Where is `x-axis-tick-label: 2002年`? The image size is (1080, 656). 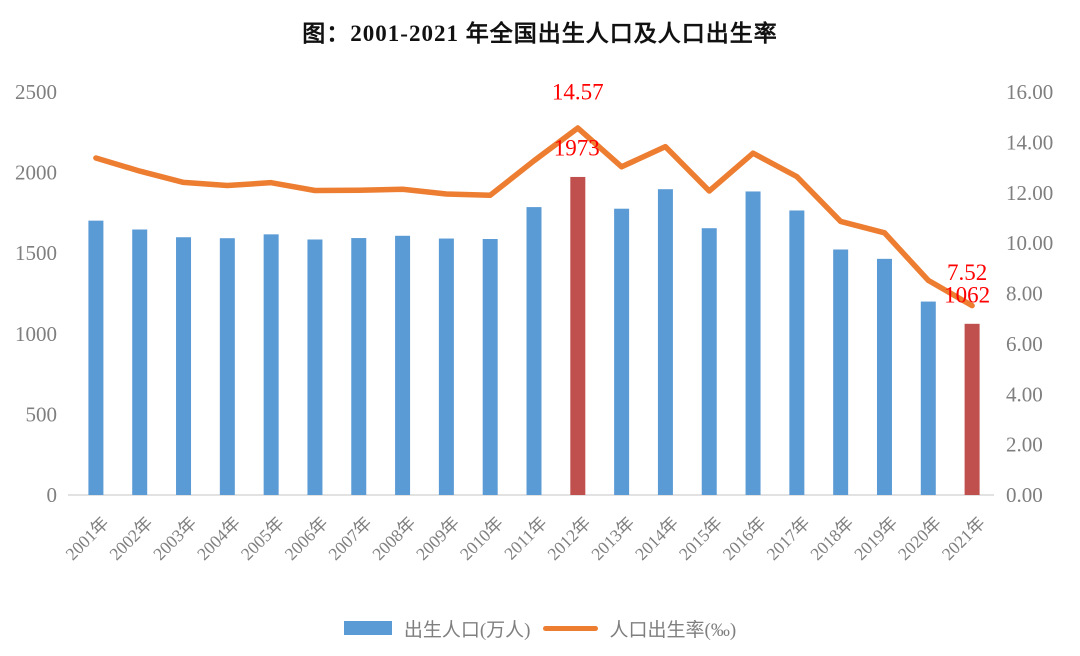 x-axis-tick-label: 2002年 is located at coordinates (130, 538).